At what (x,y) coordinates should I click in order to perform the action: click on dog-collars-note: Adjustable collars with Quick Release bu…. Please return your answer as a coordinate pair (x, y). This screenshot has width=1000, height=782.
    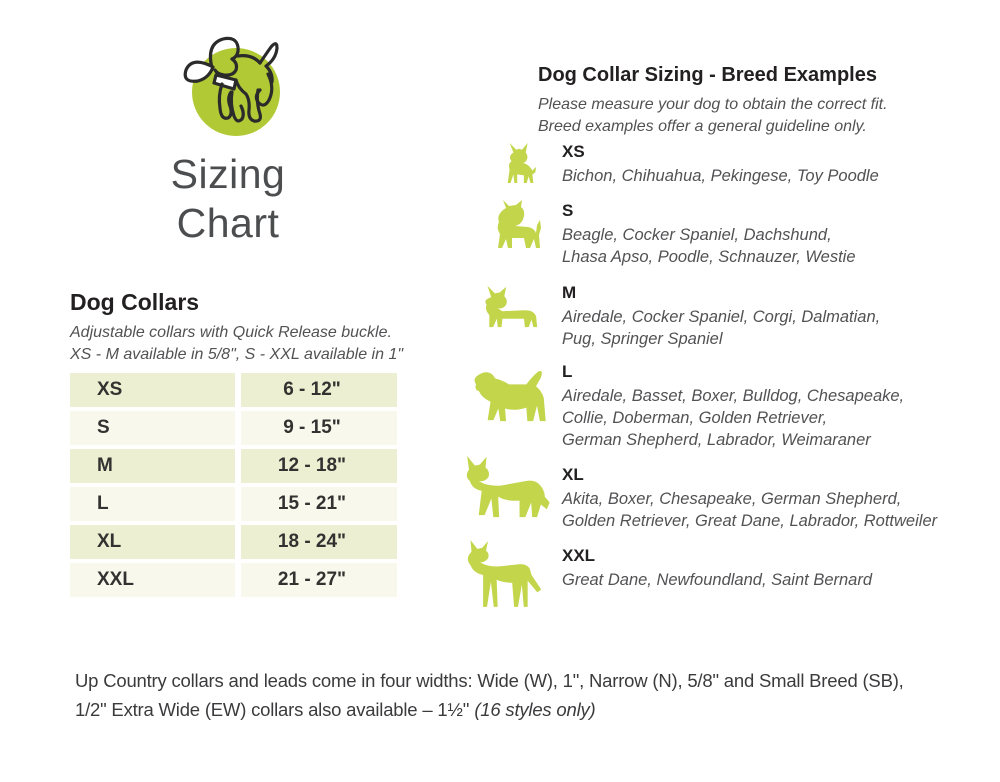
    Looking at the image, I should click on (236, 344).